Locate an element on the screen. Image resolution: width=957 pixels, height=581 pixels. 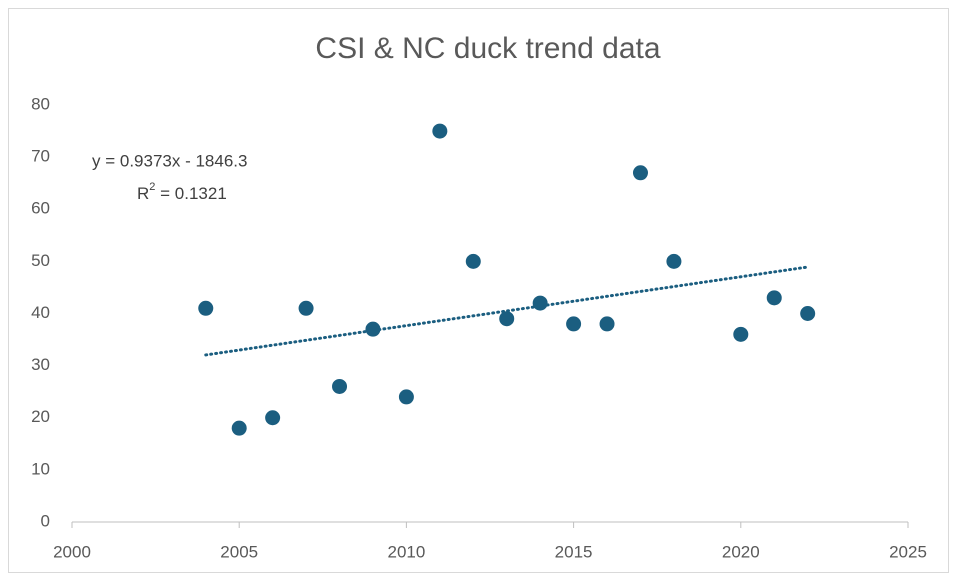
y-tick-label: 60 is located at coordinates (40, 208).